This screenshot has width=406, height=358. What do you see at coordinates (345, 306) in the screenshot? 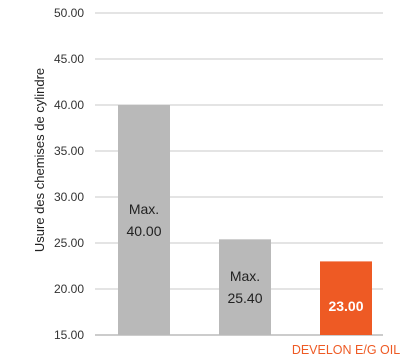
I see `bar-value-label: 23.00` at bounding box center [345, 306].